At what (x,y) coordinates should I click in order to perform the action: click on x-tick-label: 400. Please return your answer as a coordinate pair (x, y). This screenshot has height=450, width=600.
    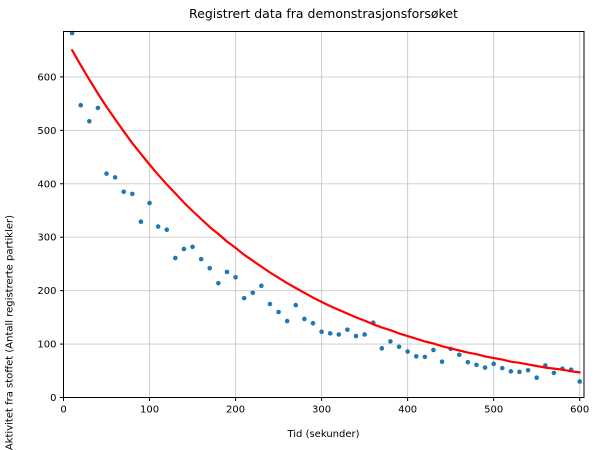
    Looking at the image, I should click on (407, 410).